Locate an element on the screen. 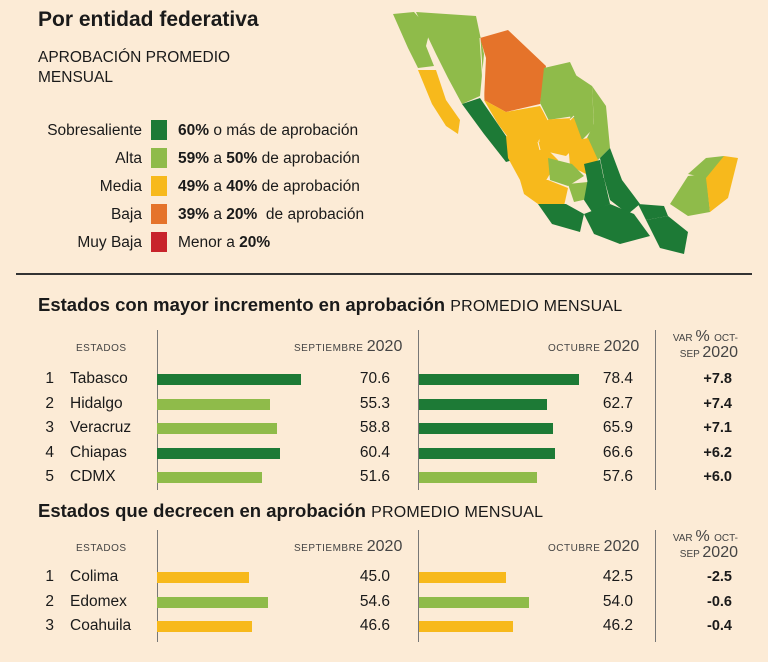 Image resolution: width=768 pixels, height=662 pixels. value-variation: +7.1 is located at coordinates (717, 428).